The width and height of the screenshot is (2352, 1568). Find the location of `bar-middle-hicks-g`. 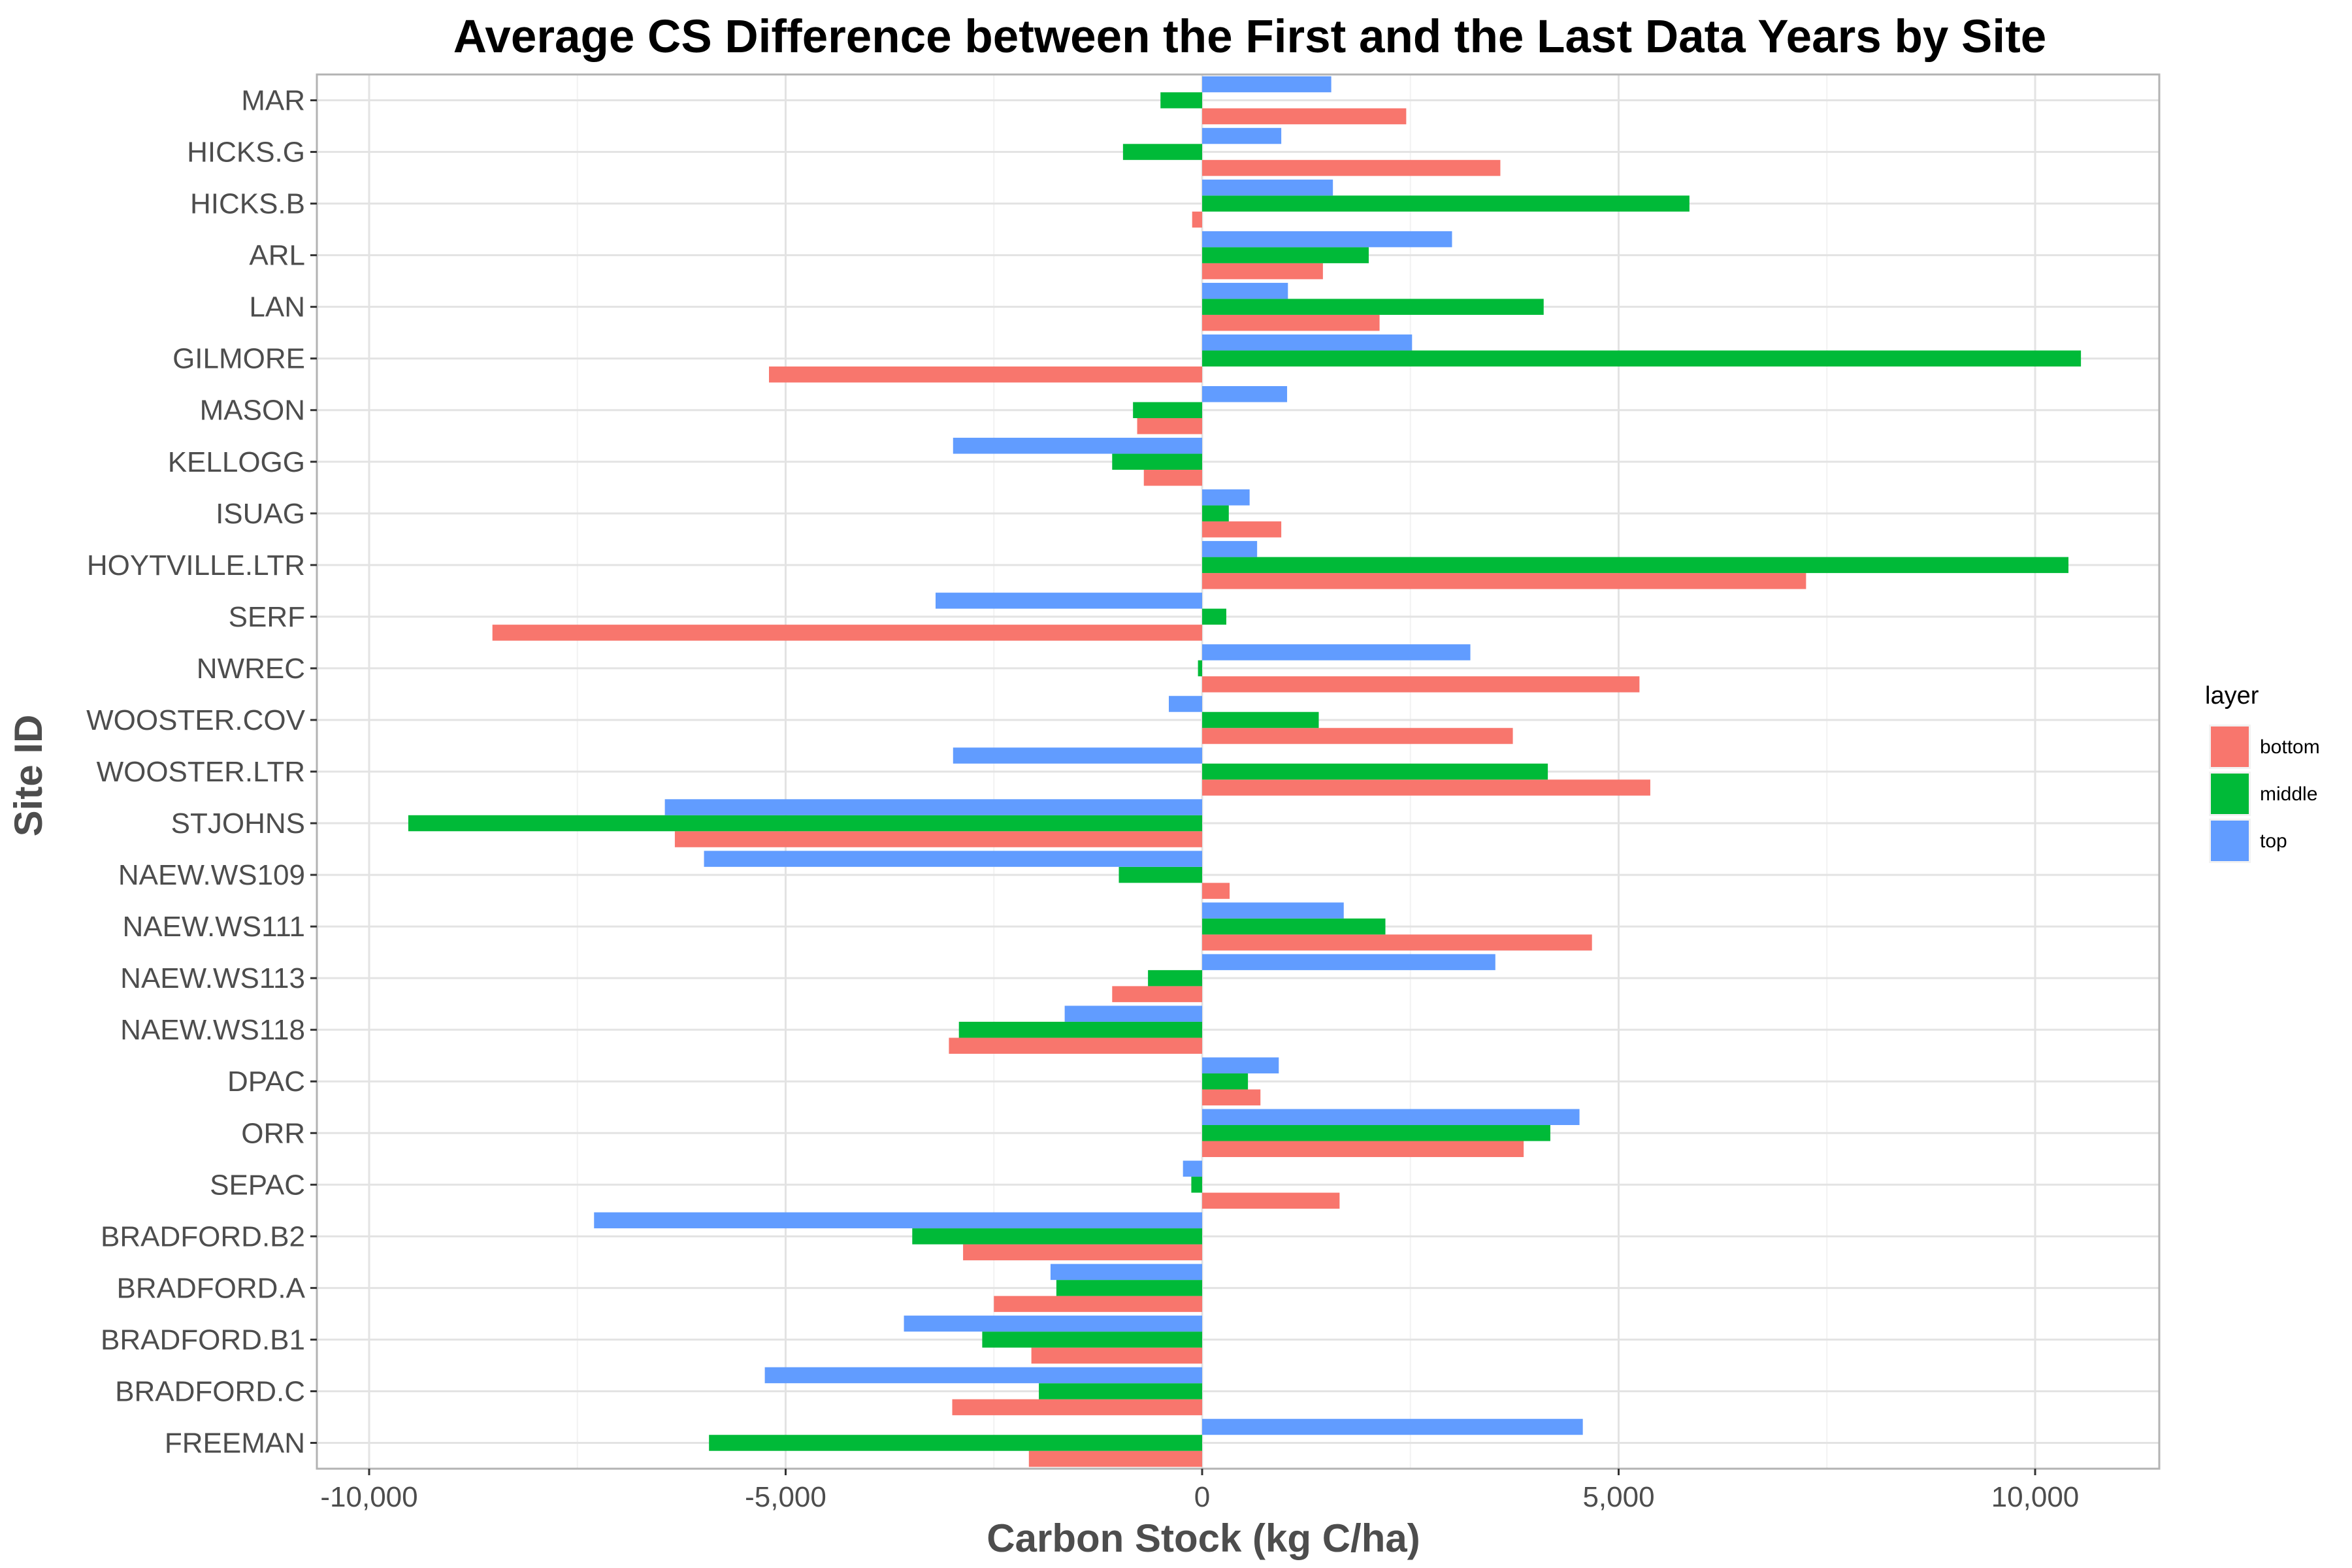

bar-middle-hicks-g is located at coordinates (1162, 152).